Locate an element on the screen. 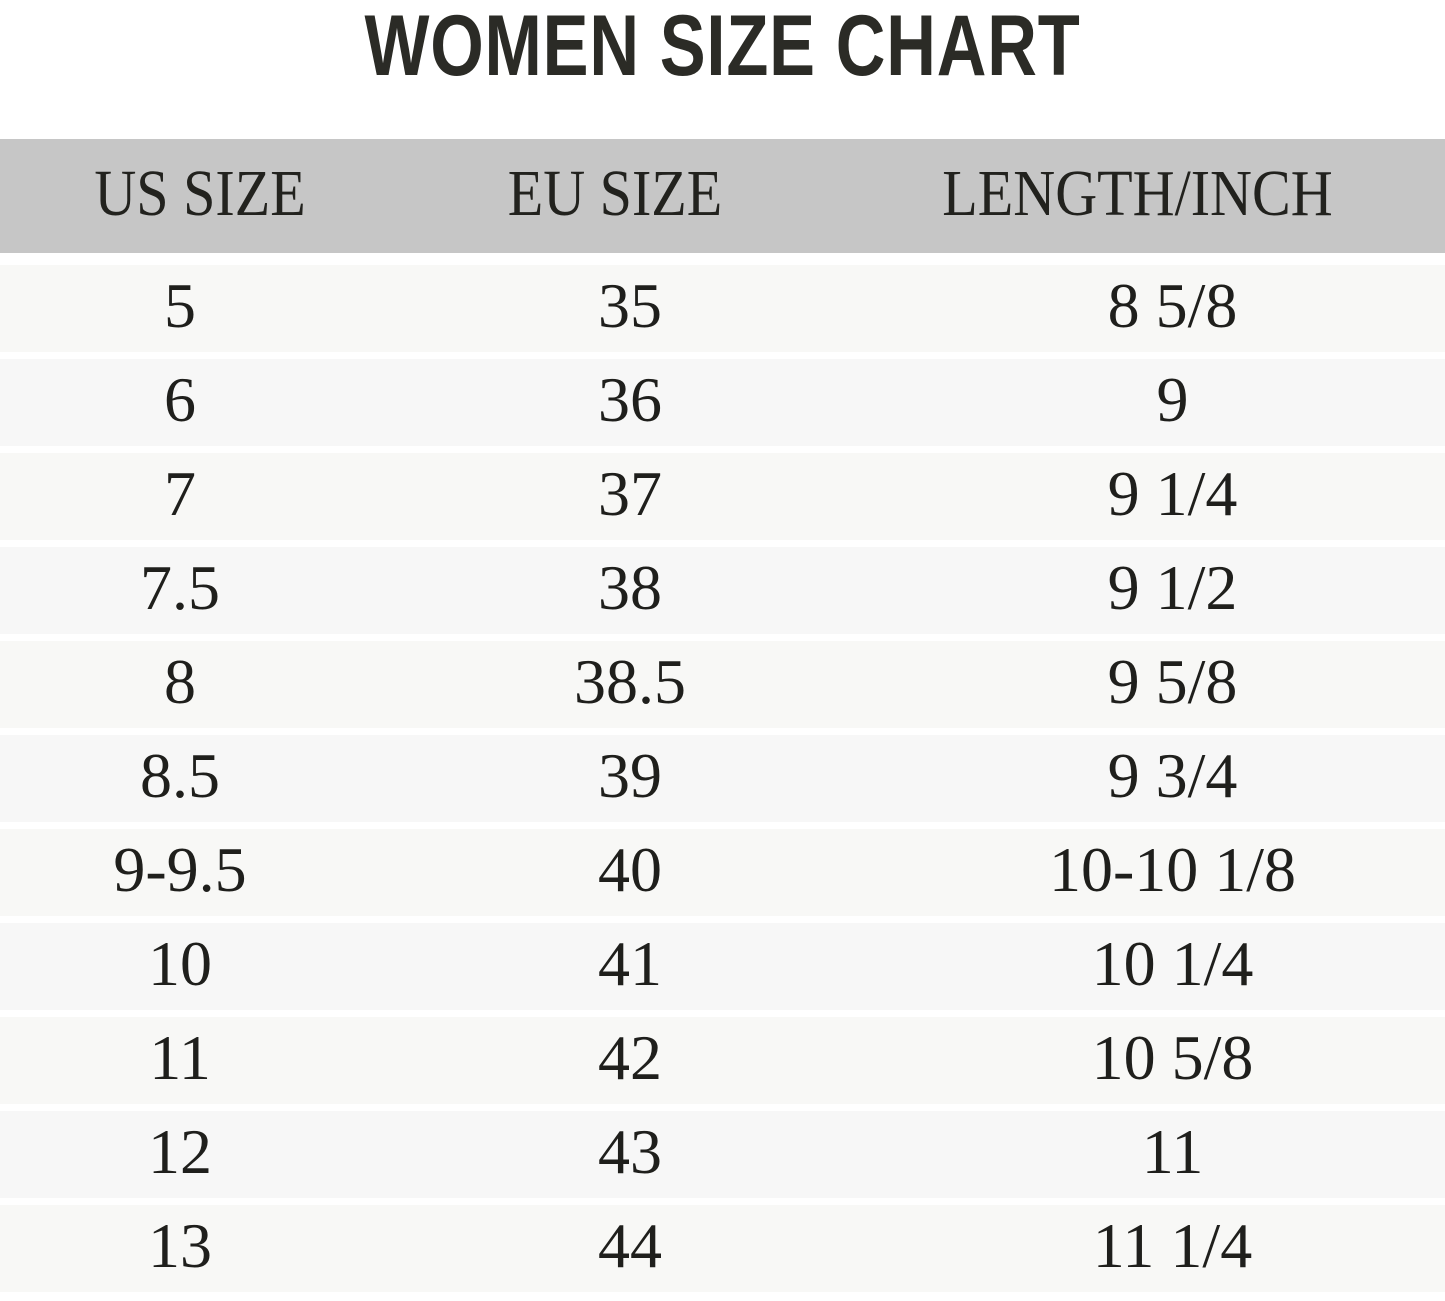 This screenshot has height=1301, width=1445. cell-eu-size: 35 is located at coordinates (630, 305).